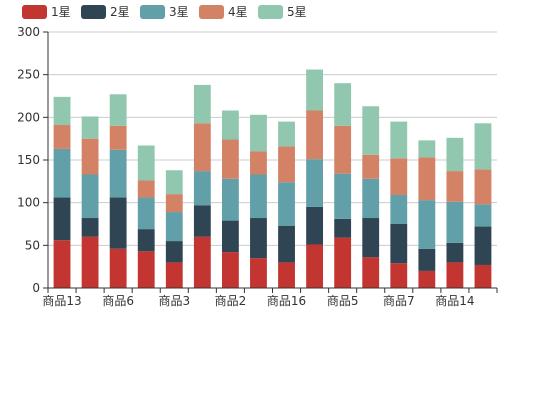  Describe the element at coordinates (32, 245) in the screenshot. I see `y-tick-label-50: 50` at that location.